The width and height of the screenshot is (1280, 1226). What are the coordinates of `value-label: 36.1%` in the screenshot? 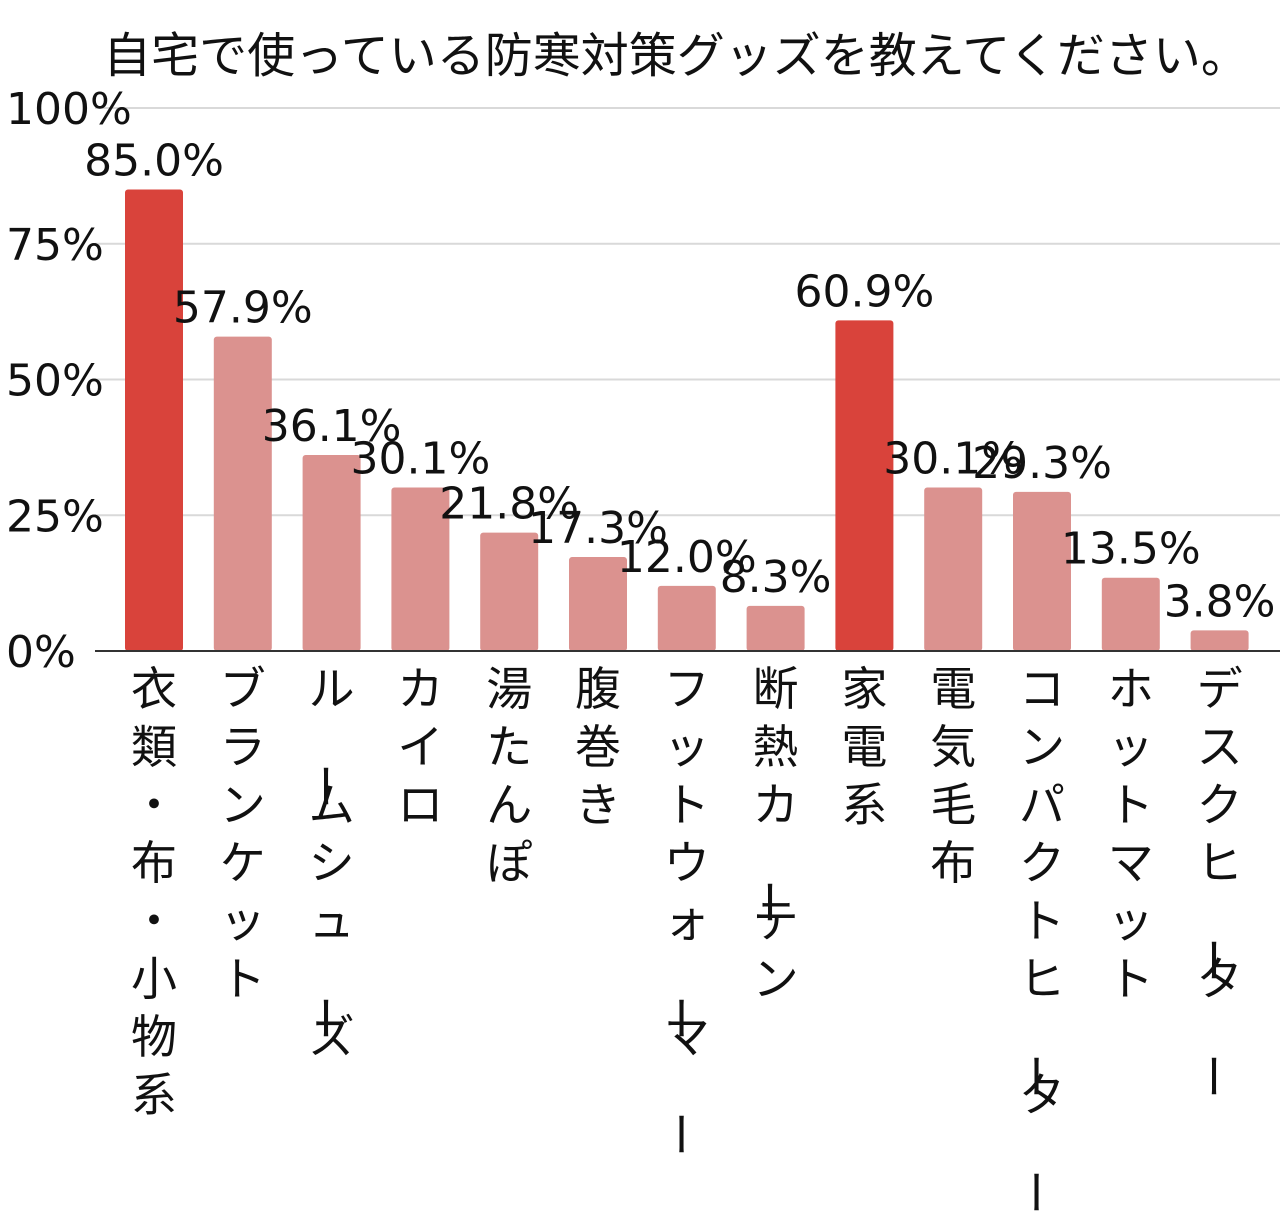 It's located at (332, 426).